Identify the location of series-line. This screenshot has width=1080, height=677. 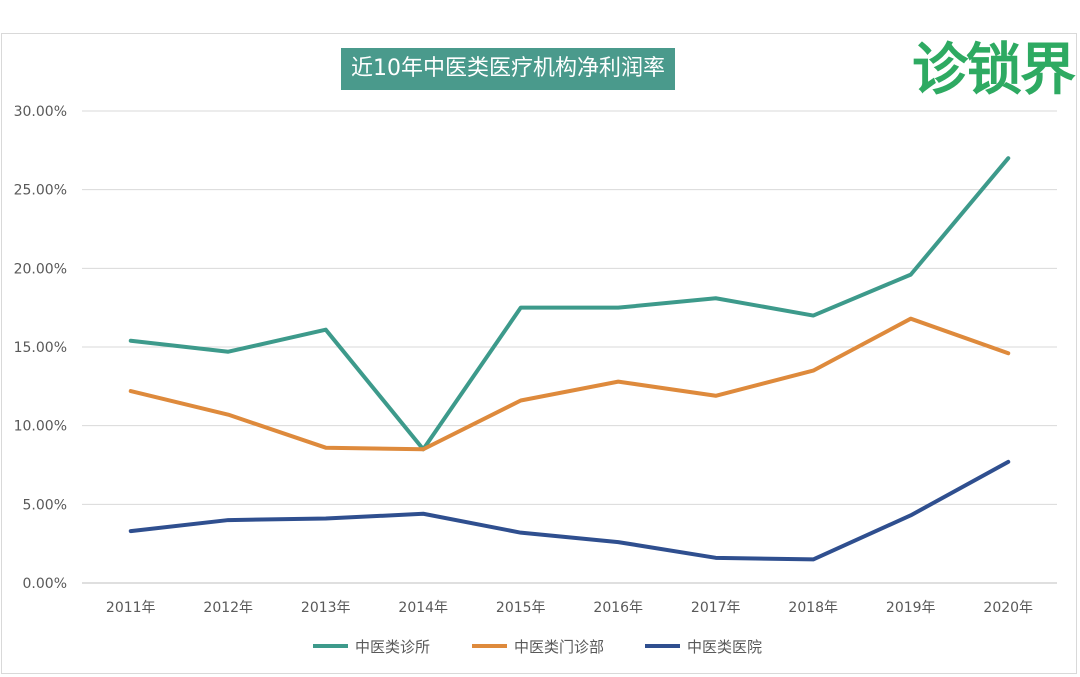
(569, 510).